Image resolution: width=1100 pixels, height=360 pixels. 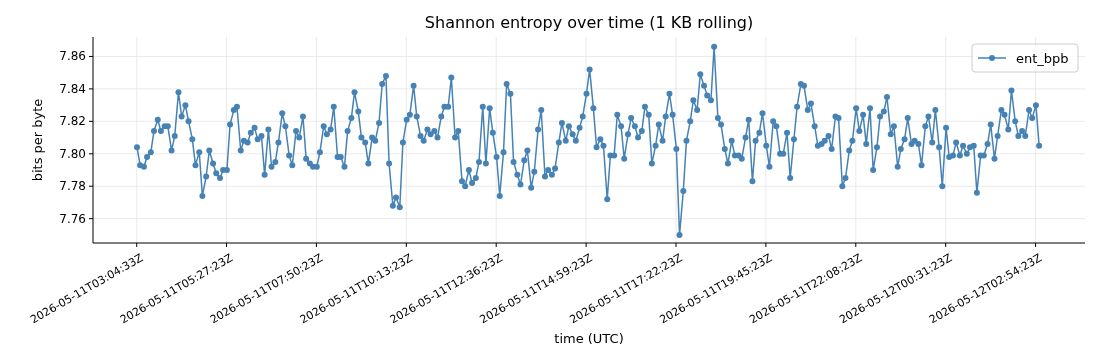 I want to click on y-tick-label: 7.78, so click(x=72, y=186).